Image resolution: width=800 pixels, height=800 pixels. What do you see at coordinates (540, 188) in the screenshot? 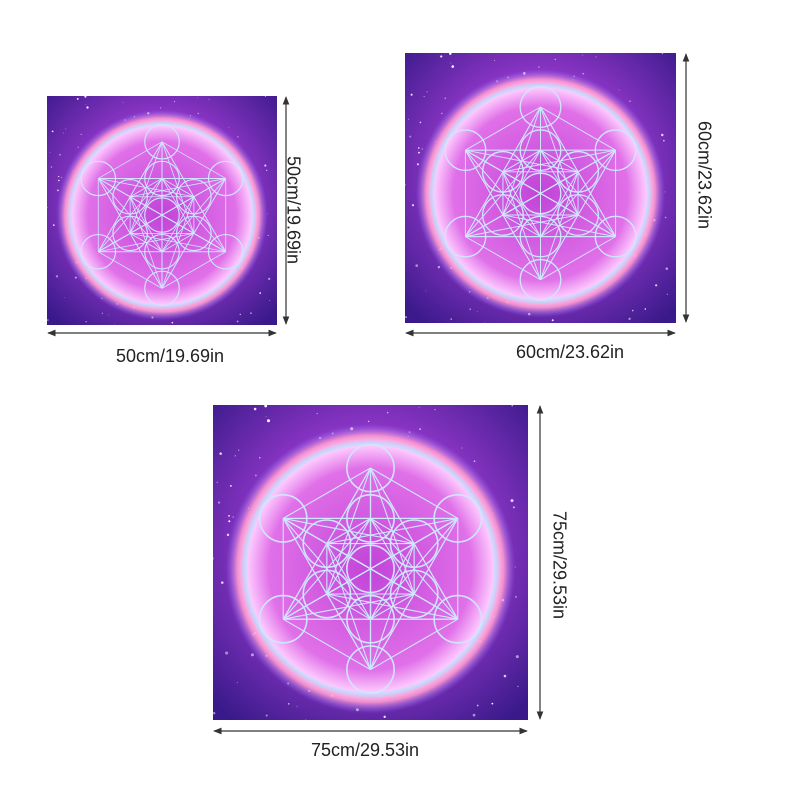
I see `tapestry-medium` at bounding box center [540, 188].